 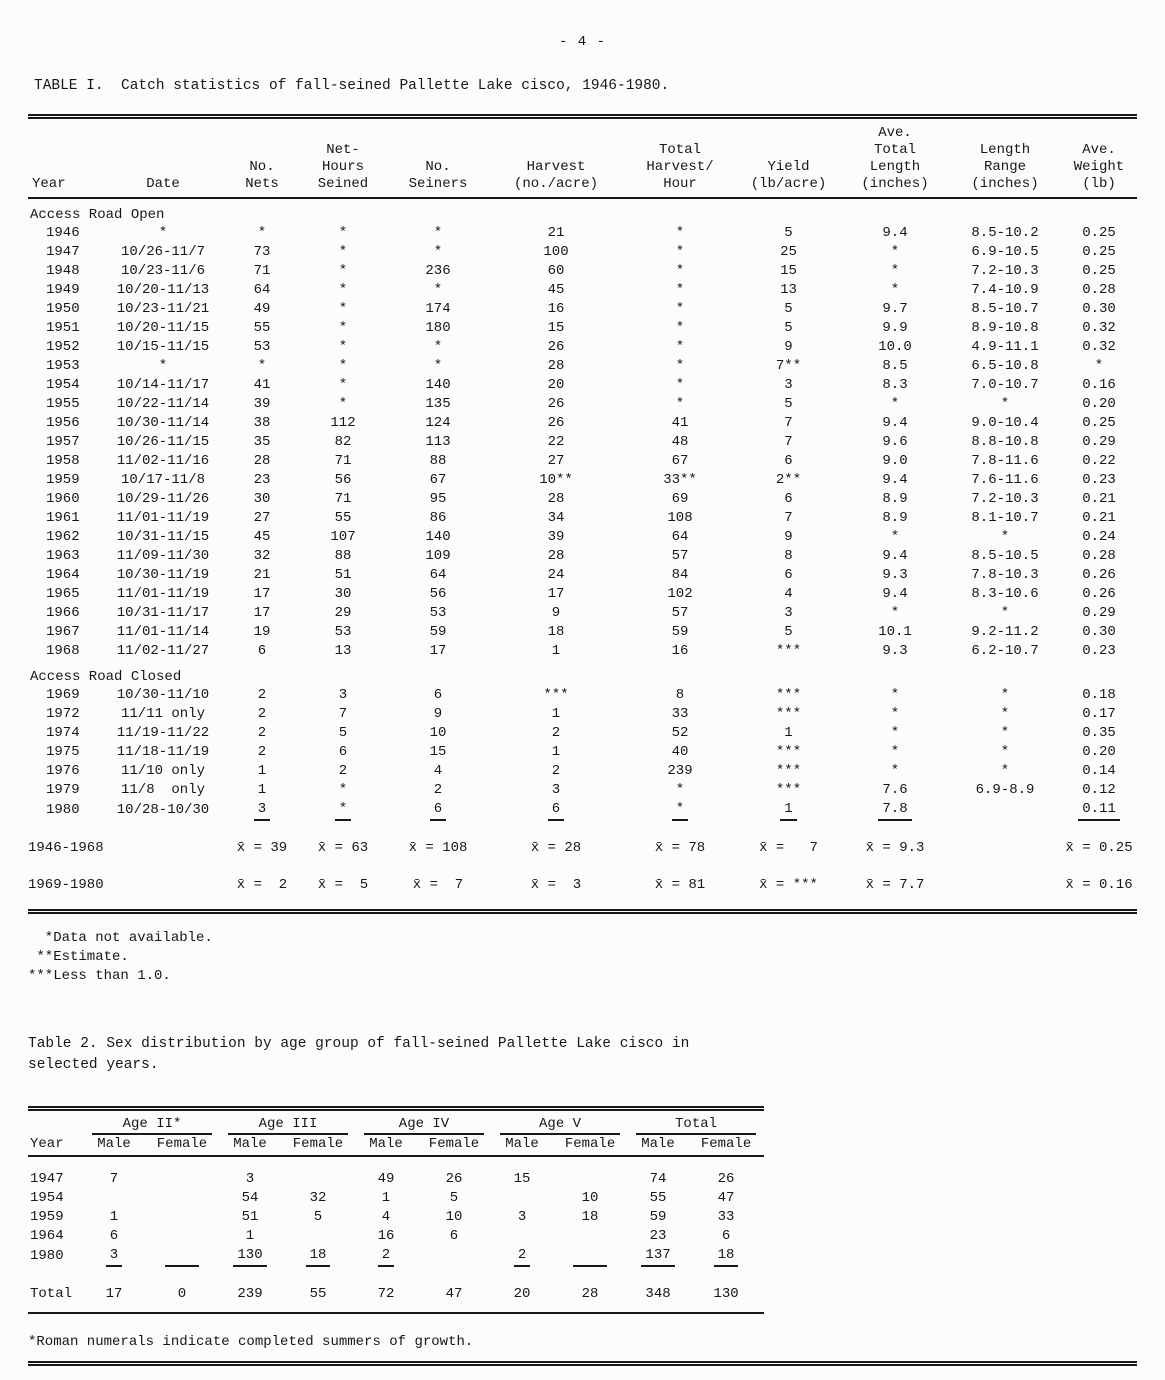 What do you see at coordinates (1099, 233) in the screenshot?
I see `table1-cell: 0.25` at bounding box center [1099, 233].